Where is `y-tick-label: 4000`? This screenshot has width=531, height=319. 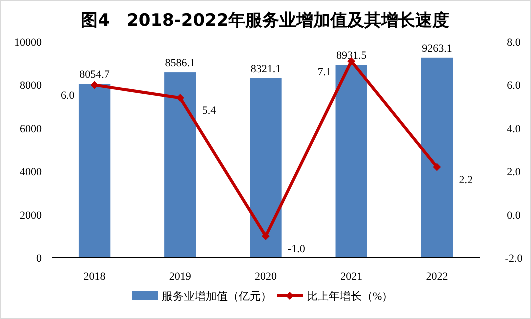
y-tick-label: 4000 is located at coordinates (31, 172).